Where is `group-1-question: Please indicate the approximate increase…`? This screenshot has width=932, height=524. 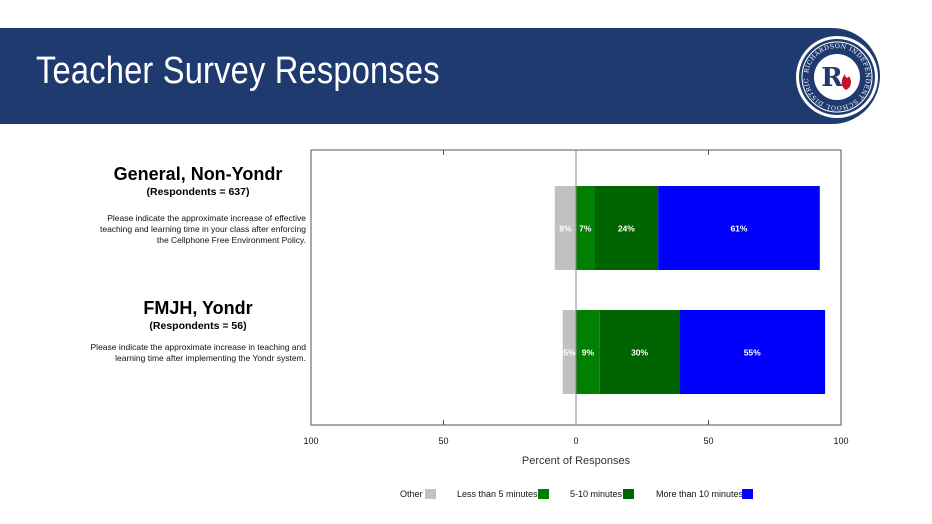 group-1-question: Please indicate the approximate increase… is located at coordinates (202, 229).